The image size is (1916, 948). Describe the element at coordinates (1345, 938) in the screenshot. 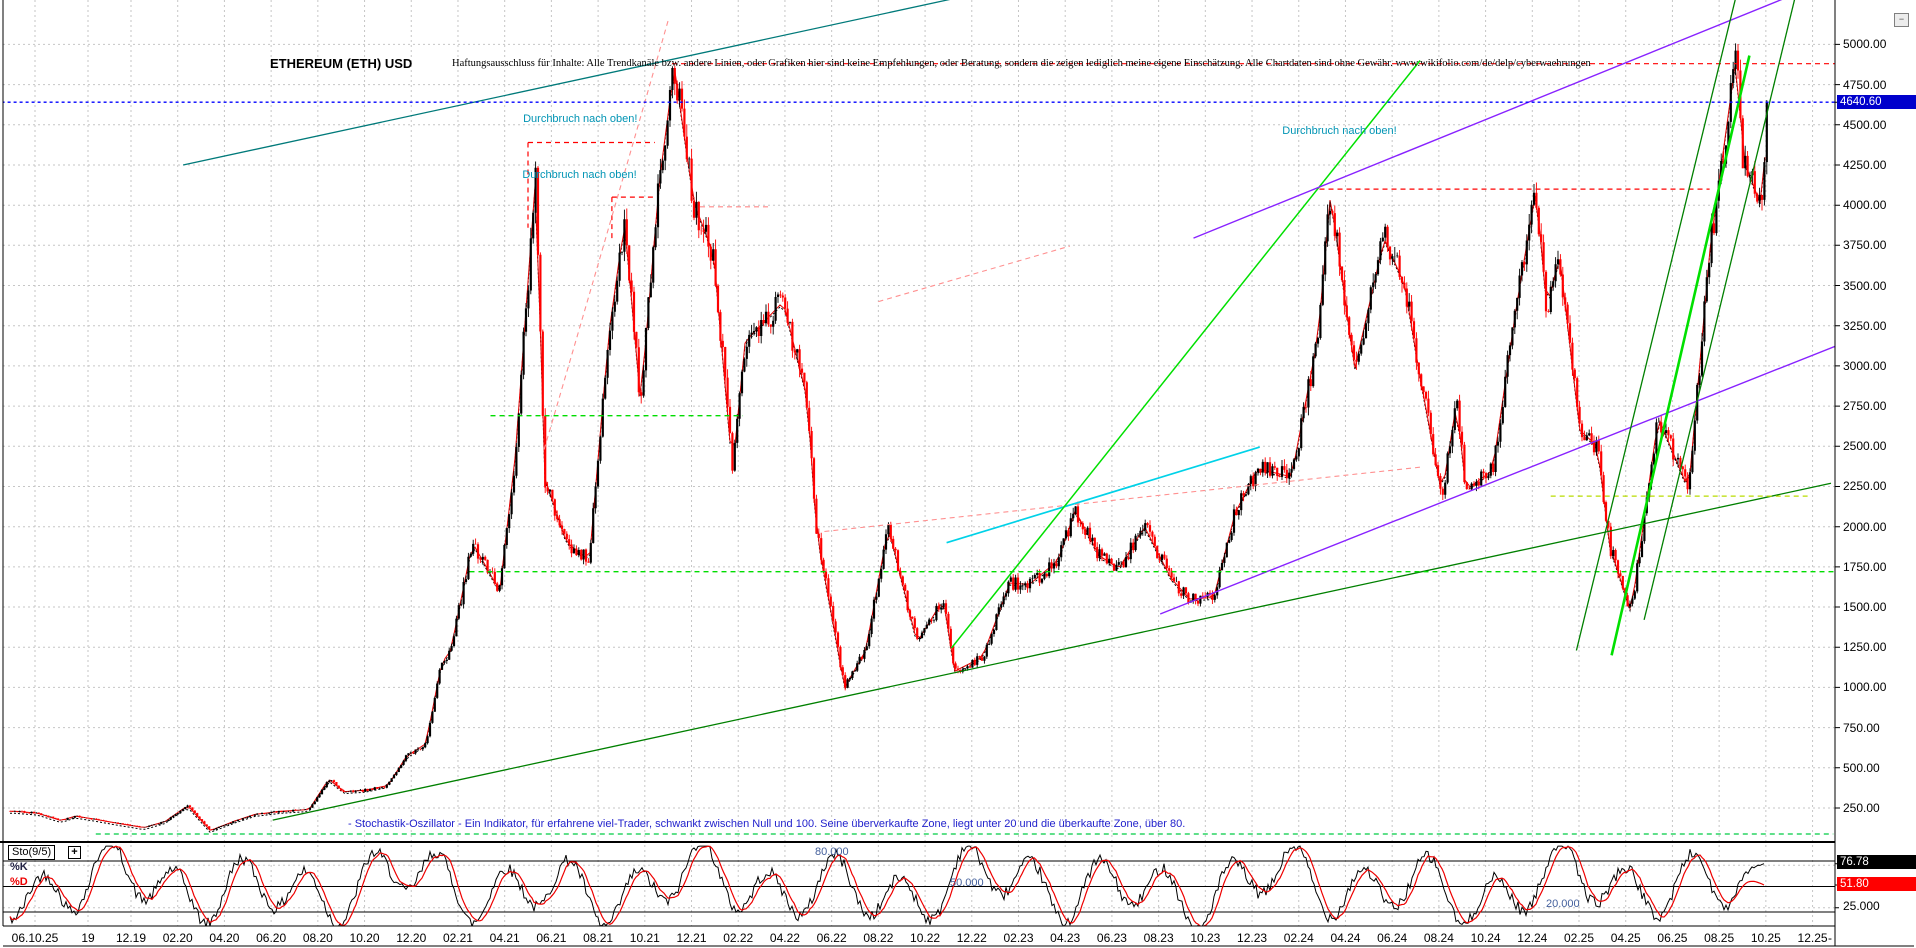

I see `date-tick-label: 04.24` at that location.